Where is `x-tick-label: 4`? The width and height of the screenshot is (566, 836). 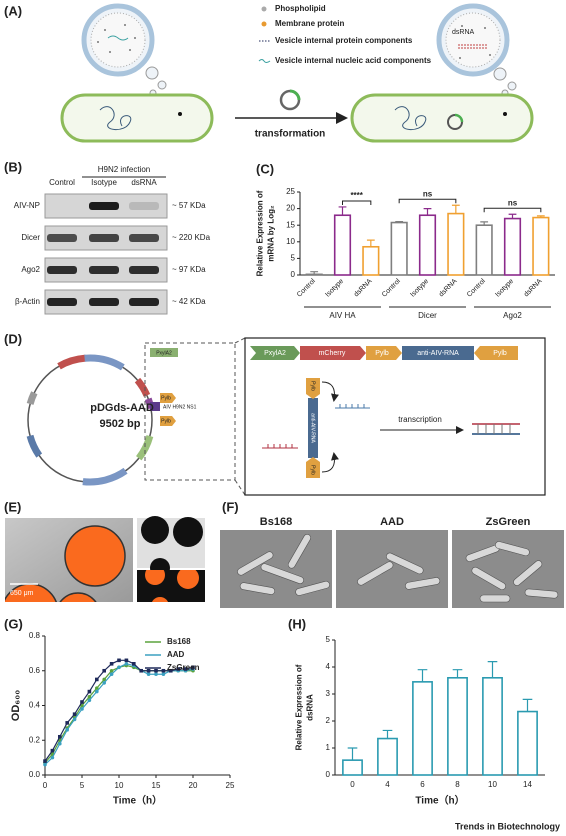 x-tick-label: 4 is located at coordinates (387, 784).